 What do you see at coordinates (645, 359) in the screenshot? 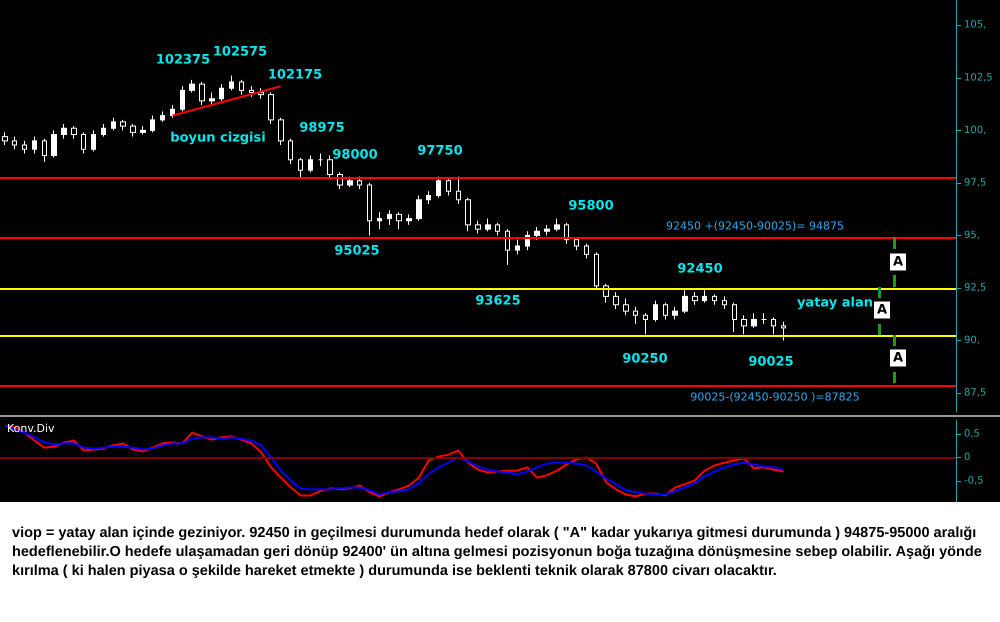
I see `annotation: 90250` at bounding box center [645, 359].